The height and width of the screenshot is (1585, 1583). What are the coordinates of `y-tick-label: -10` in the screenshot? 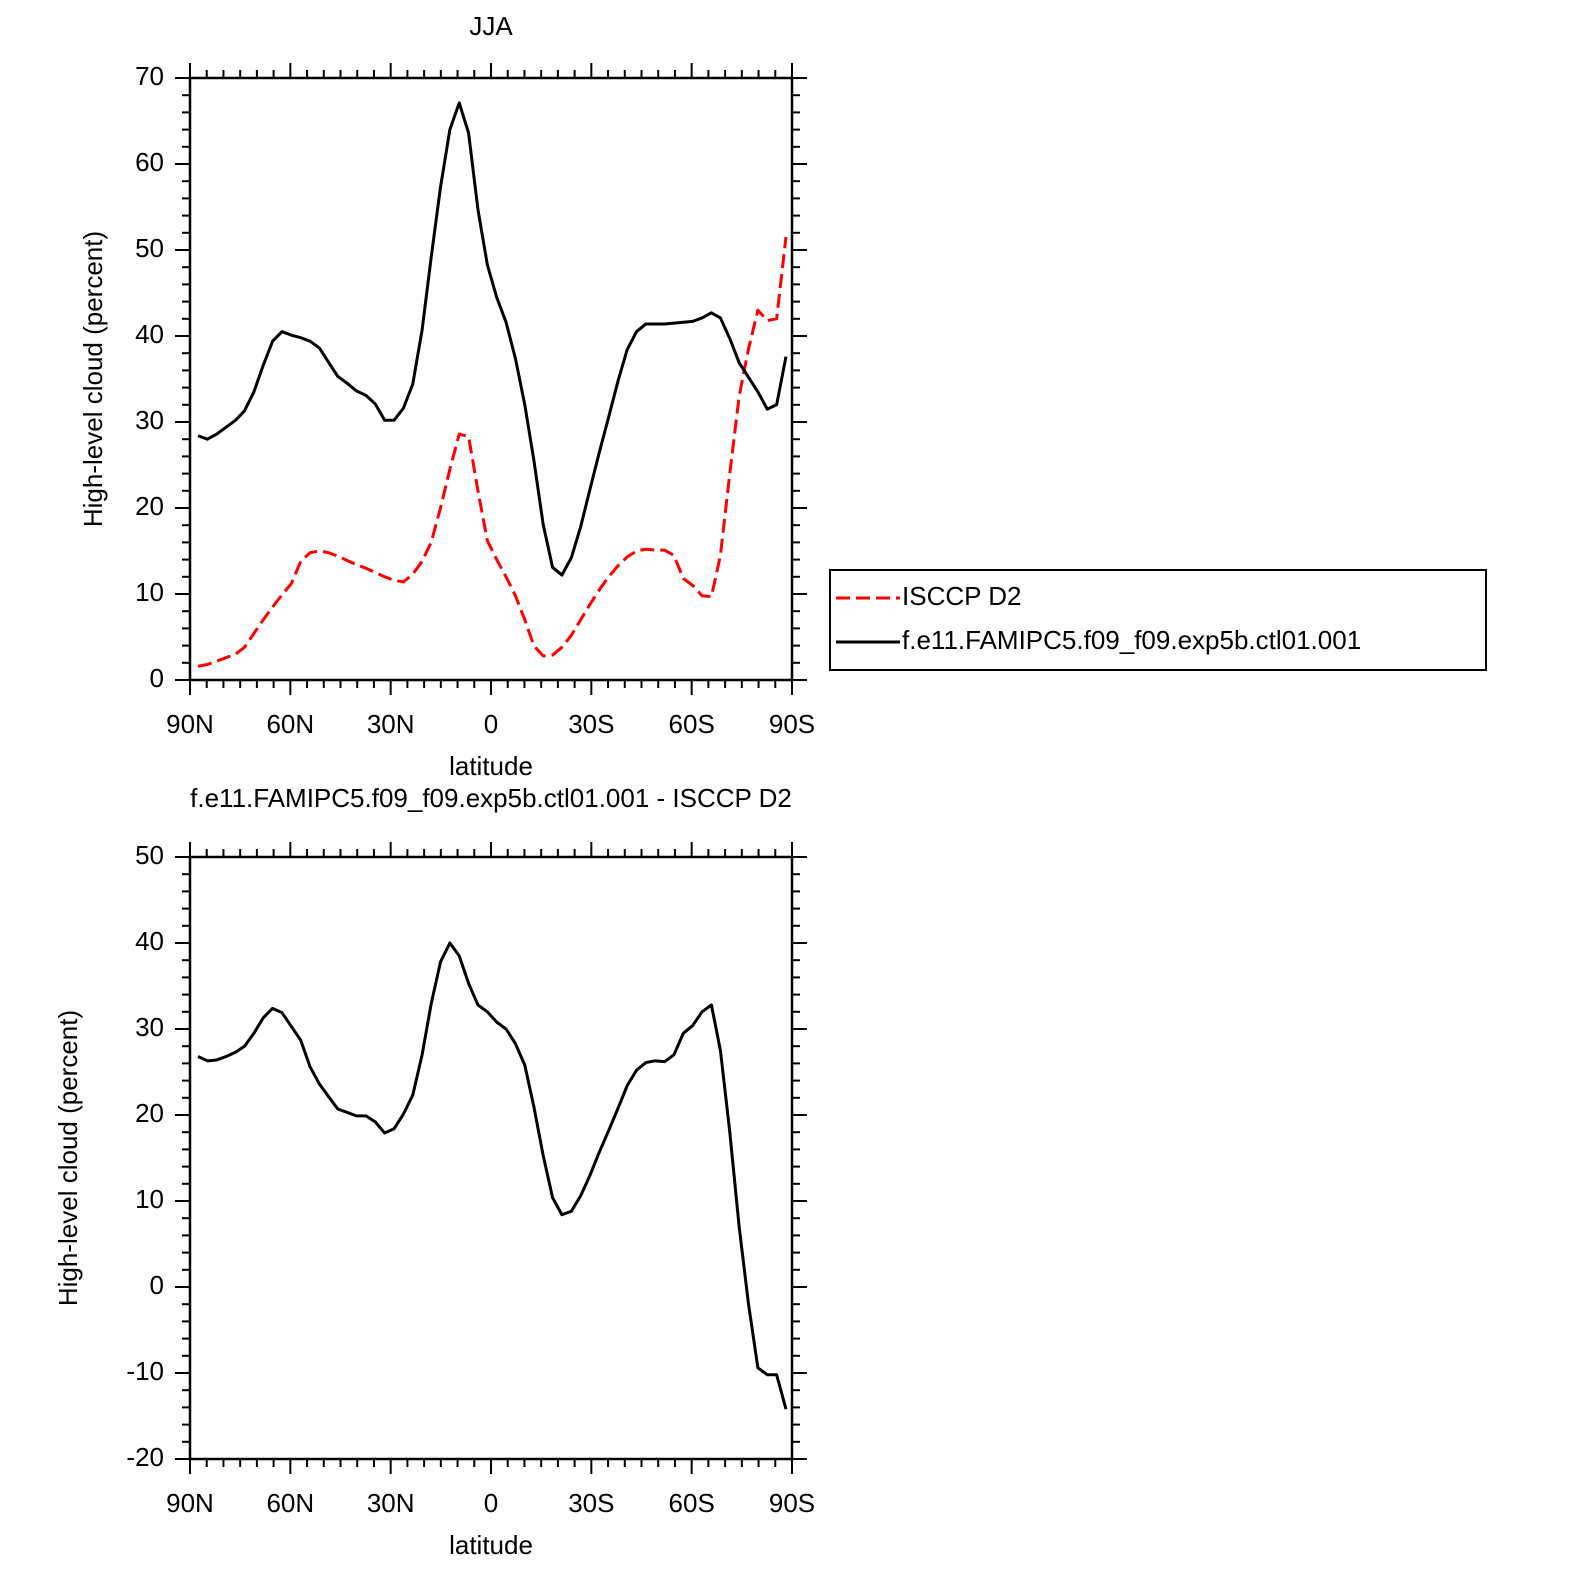 It's located at (145, 1371).